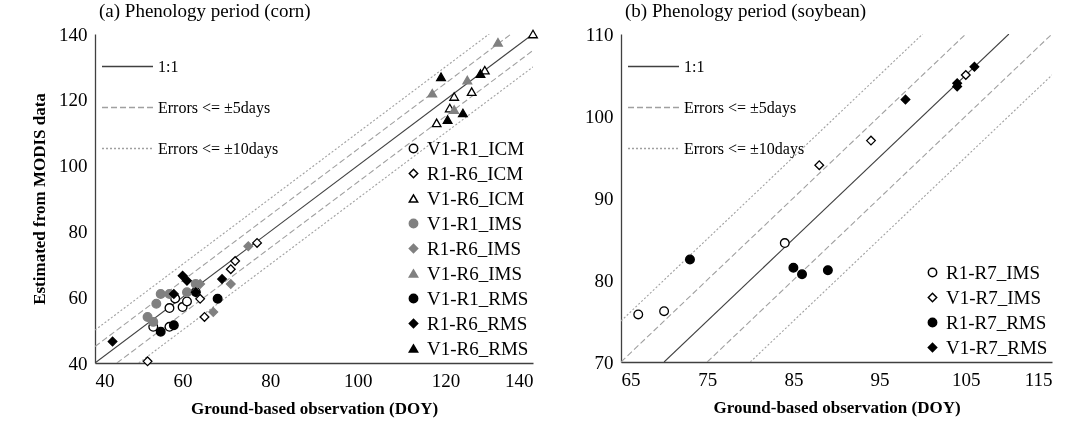  What do you see at coordinates (205, 11) in the screenshot?
I see `chart-title: (a) Phenology period (corn)` at bounding box center [205, 11].